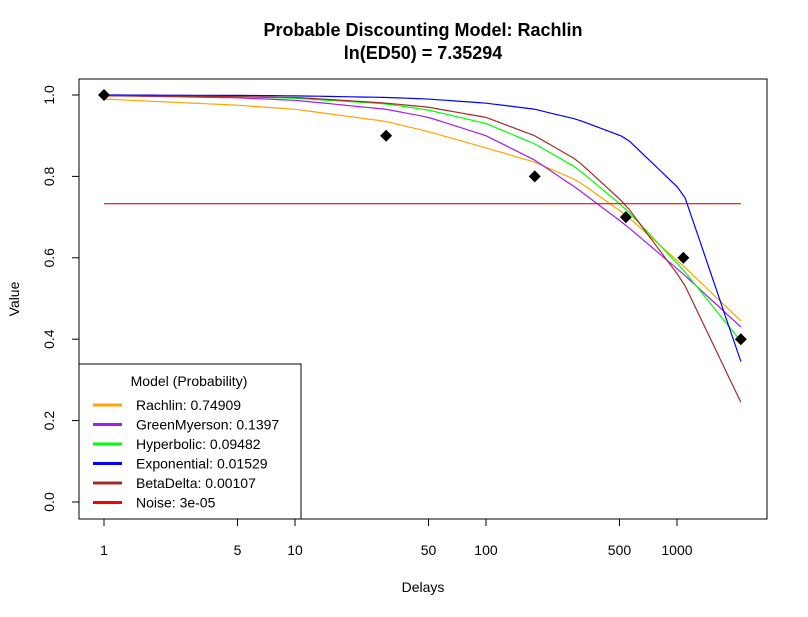  I want to click on legend-label: Rachlin: 0.74909, so click(188, 405).